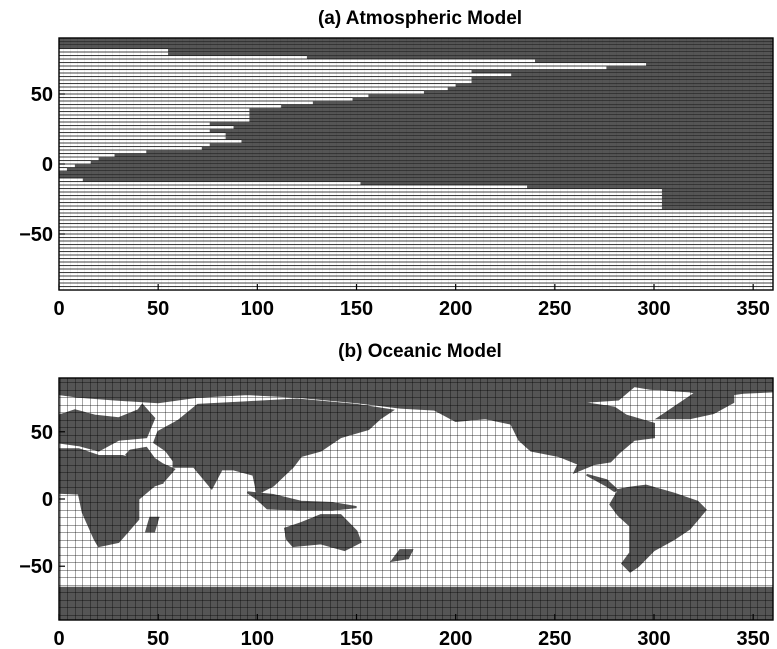  I want to click on chart-title: (b) Oceanic Model, so click(420, 351).